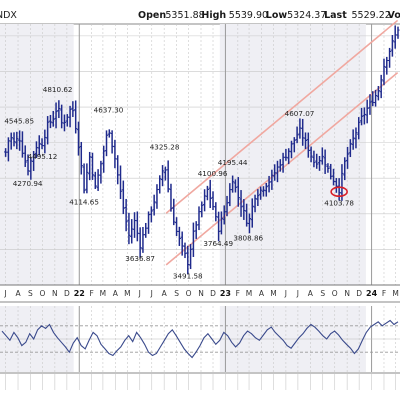 The image size is (400, 400). I want to click on indicator-line, so click(200, 339).